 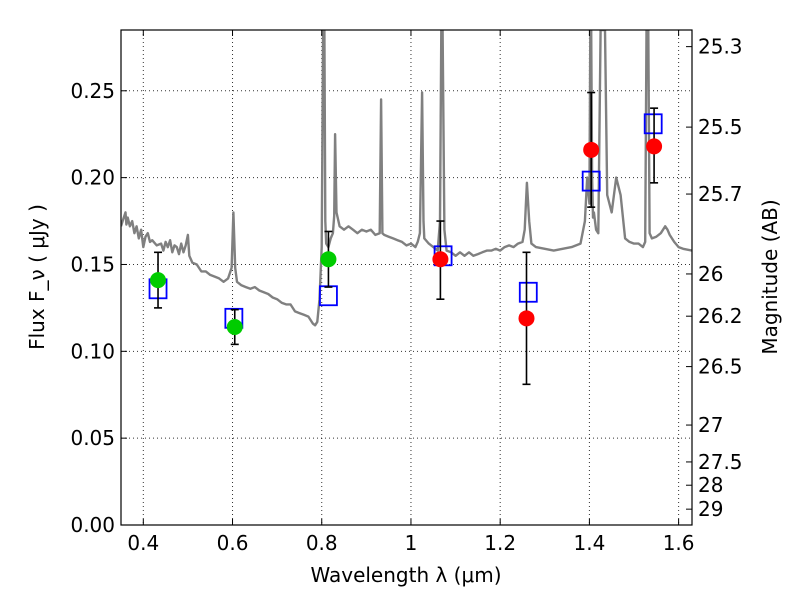 What do you see at coordinates (92, 351) in the screenshot?
I see `y-tick-label: 0.10` at bounding box center [92, 351].